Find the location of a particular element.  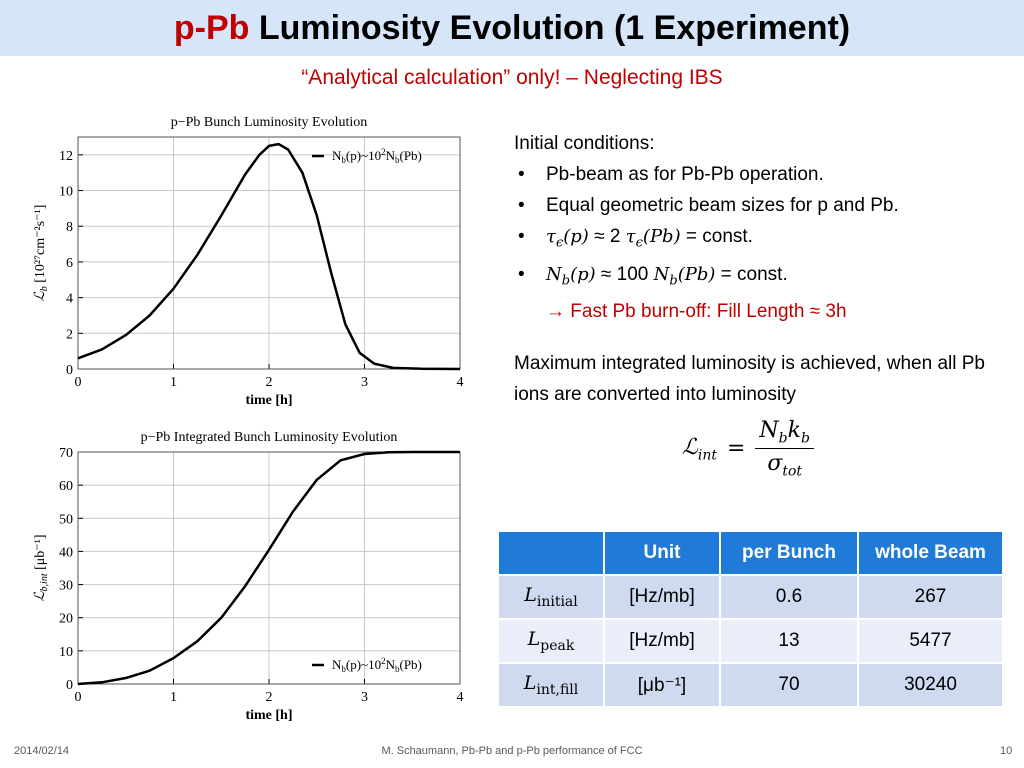

list-item: Nb(p) ≈ 100 Nb(Pb) = const. is located at coordinates (759, 278).